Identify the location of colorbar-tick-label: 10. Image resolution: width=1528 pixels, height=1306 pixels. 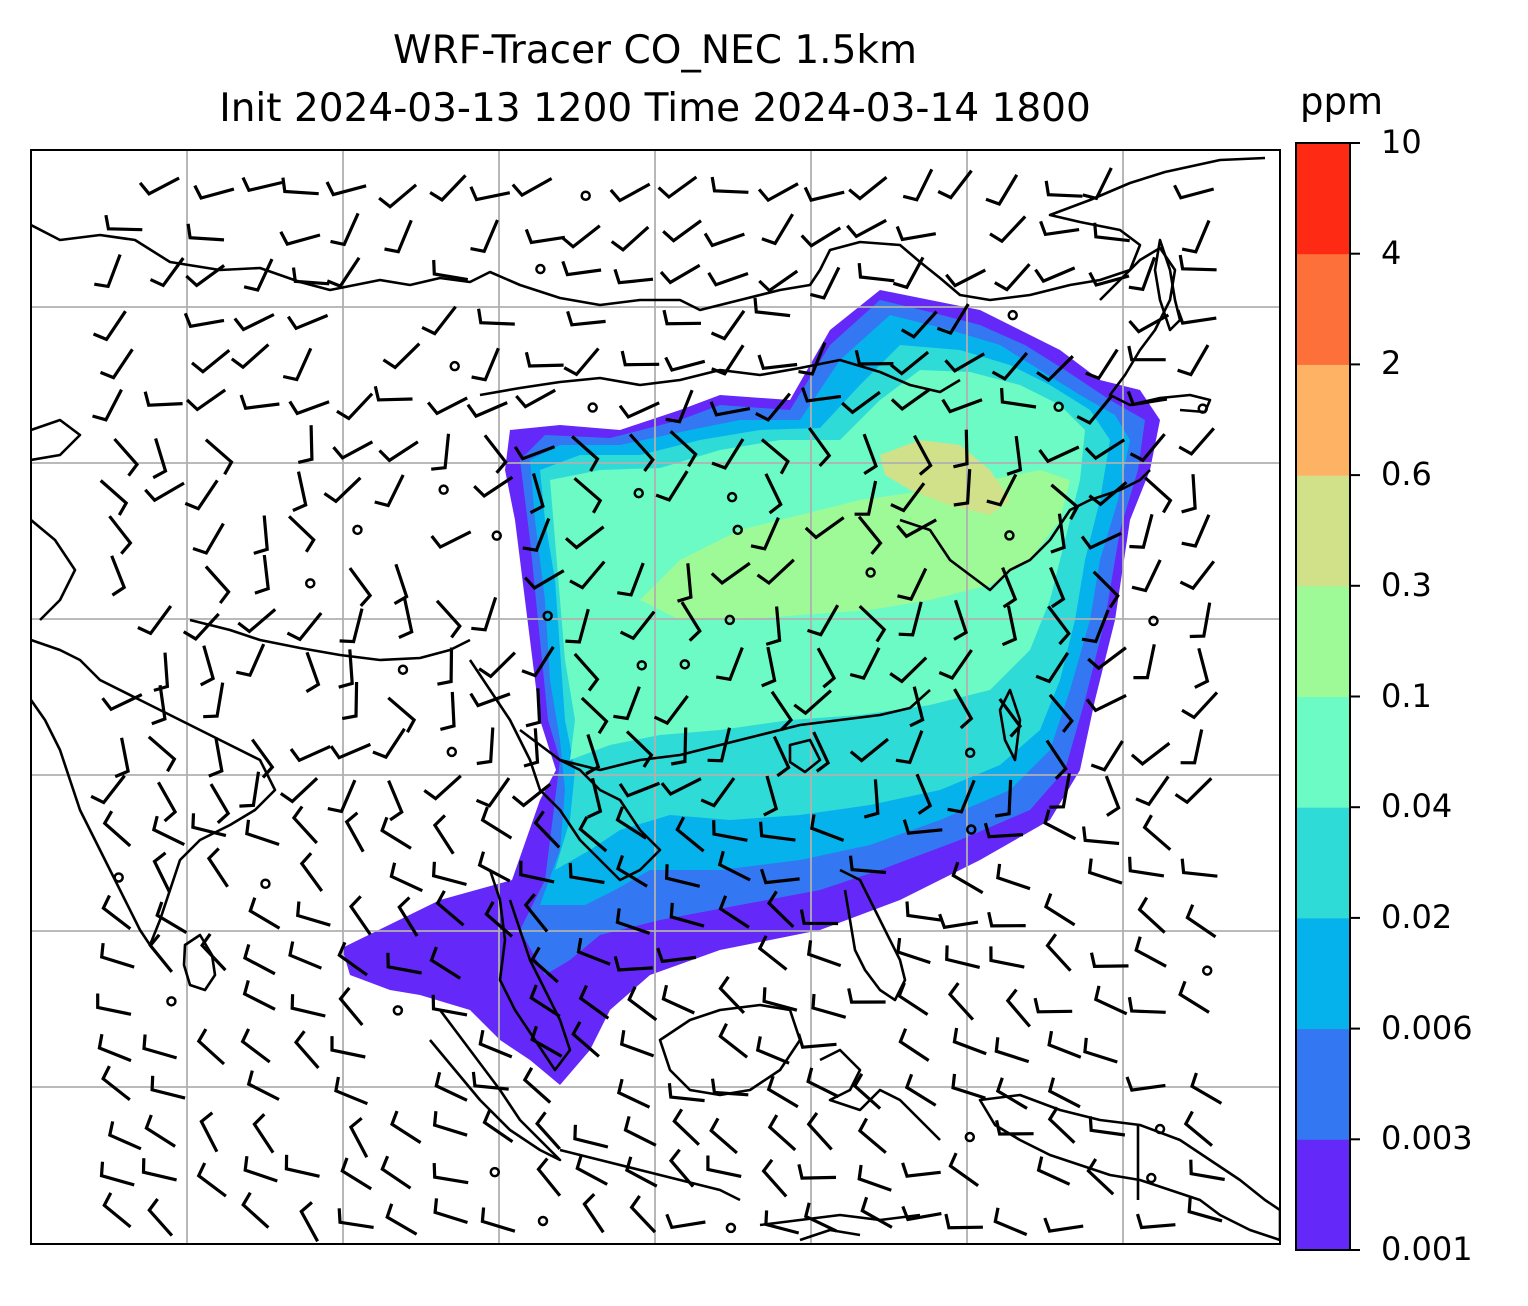
(1401, 142).